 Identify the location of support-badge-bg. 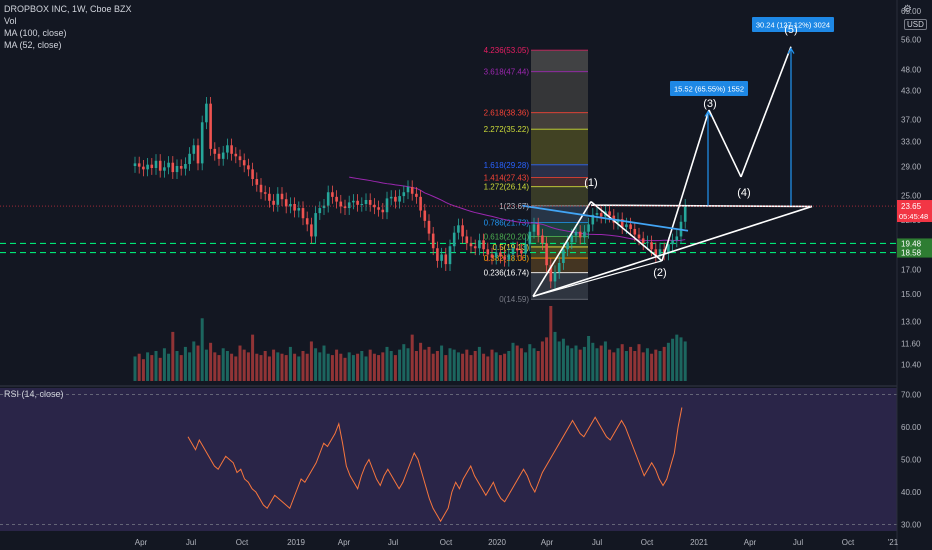
(914, 252).